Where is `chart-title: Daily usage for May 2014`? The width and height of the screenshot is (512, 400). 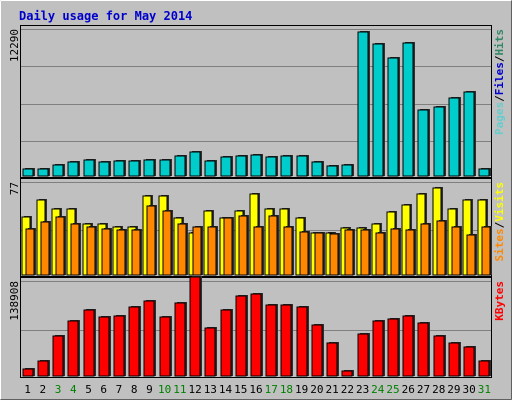
chart-title: Daily usage for May 2014 is located at coordinates (105, 16).